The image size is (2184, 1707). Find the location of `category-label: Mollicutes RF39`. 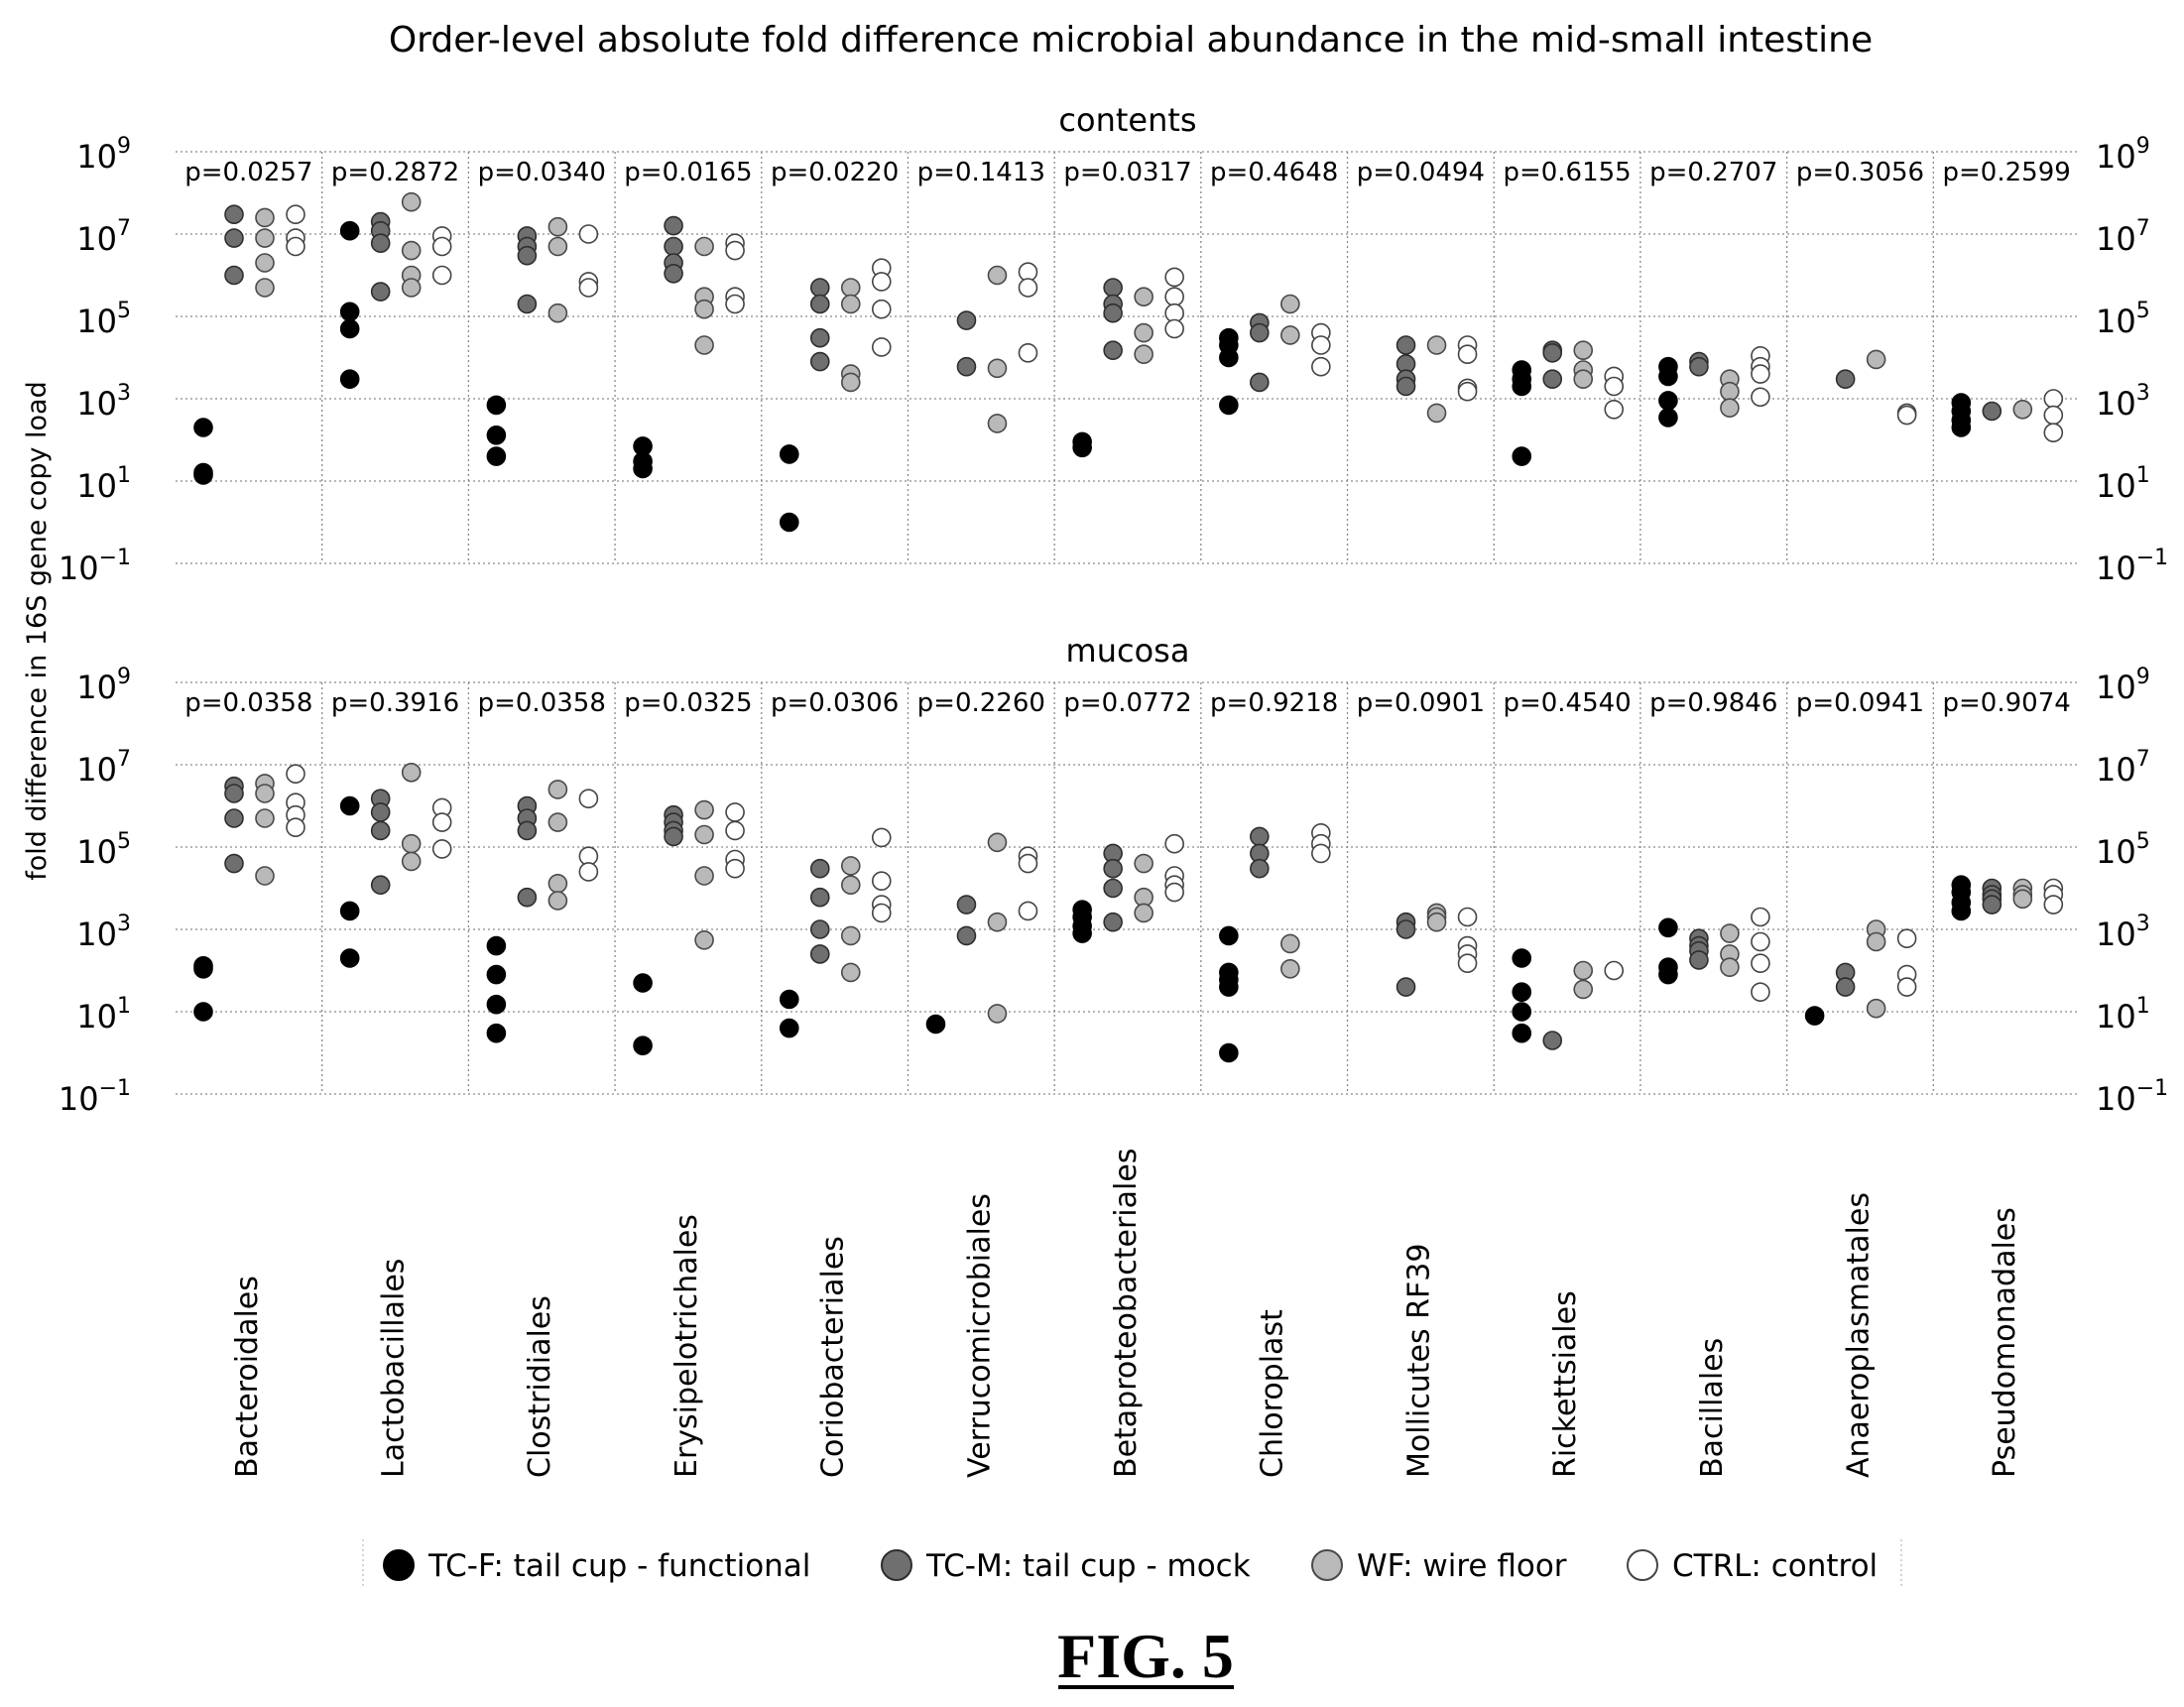

category-label: Mollicutes RF39 is located at coordinates (1418, 1361).